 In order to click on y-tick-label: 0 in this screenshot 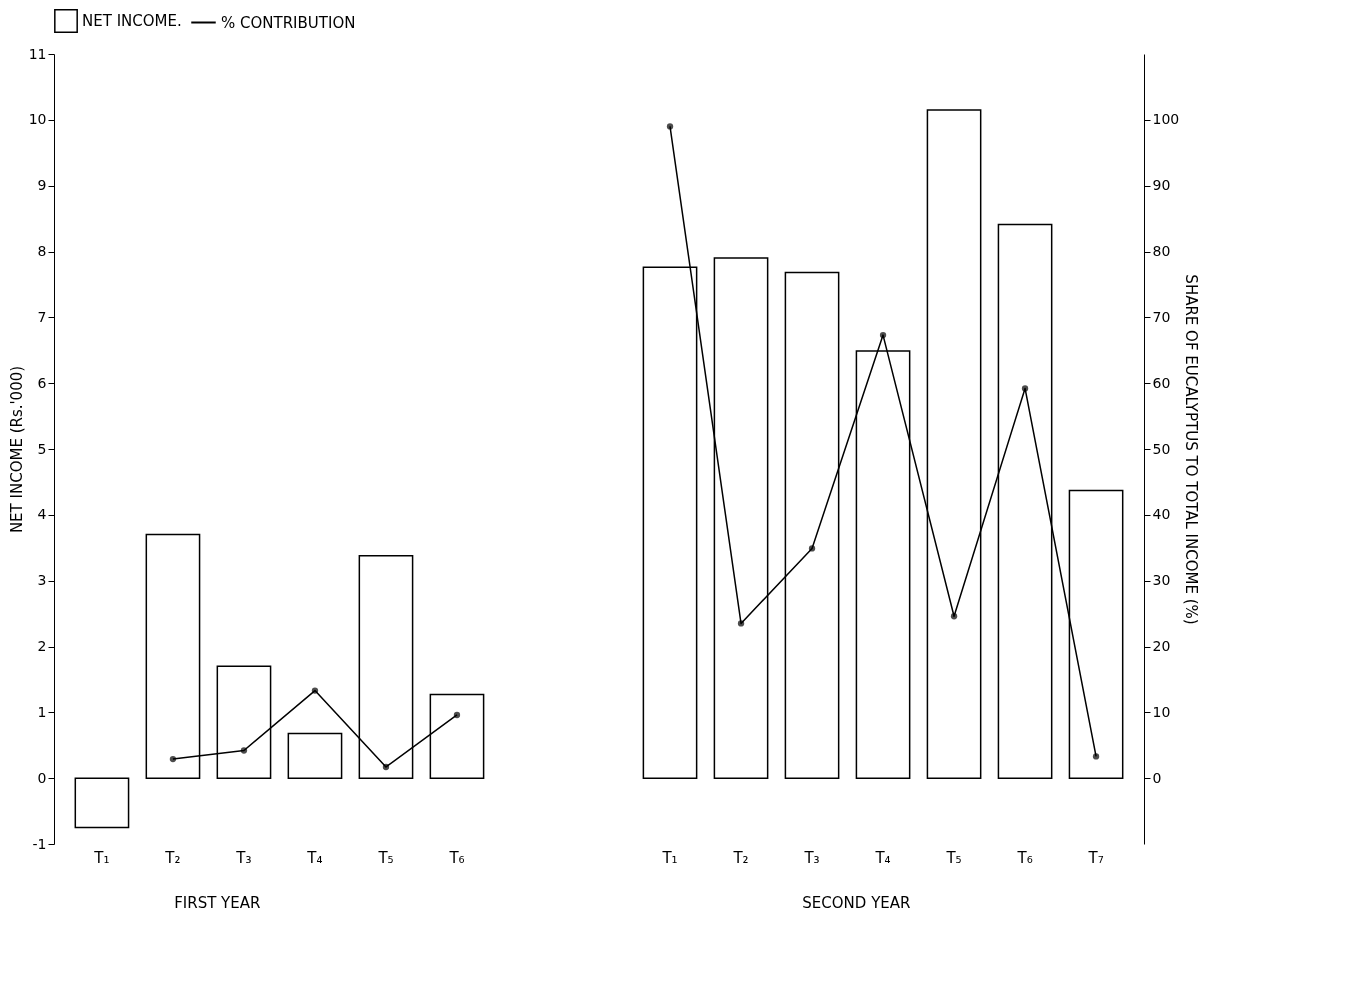, I will do `click(42, 777)`.